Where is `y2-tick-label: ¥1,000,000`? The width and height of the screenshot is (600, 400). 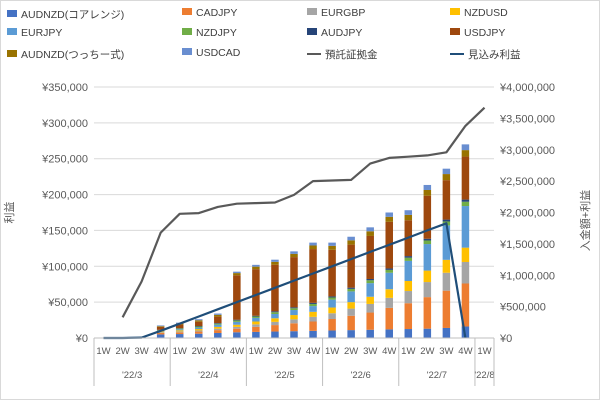 y2-tick-label: ¥1,000,000 is located at coordinates (527, 276).